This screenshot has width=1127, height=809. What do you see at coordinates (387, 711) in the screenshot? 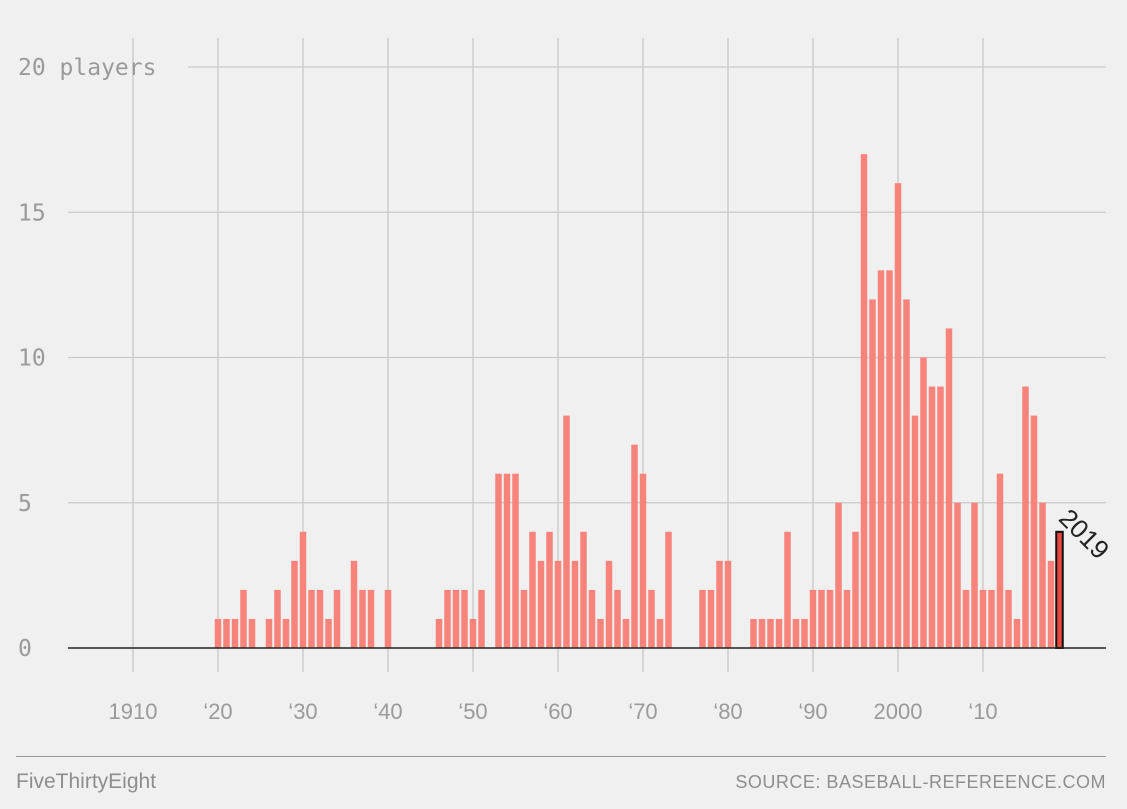
I see `x-tick-label: ‘40` at bounding box center [387, 711].